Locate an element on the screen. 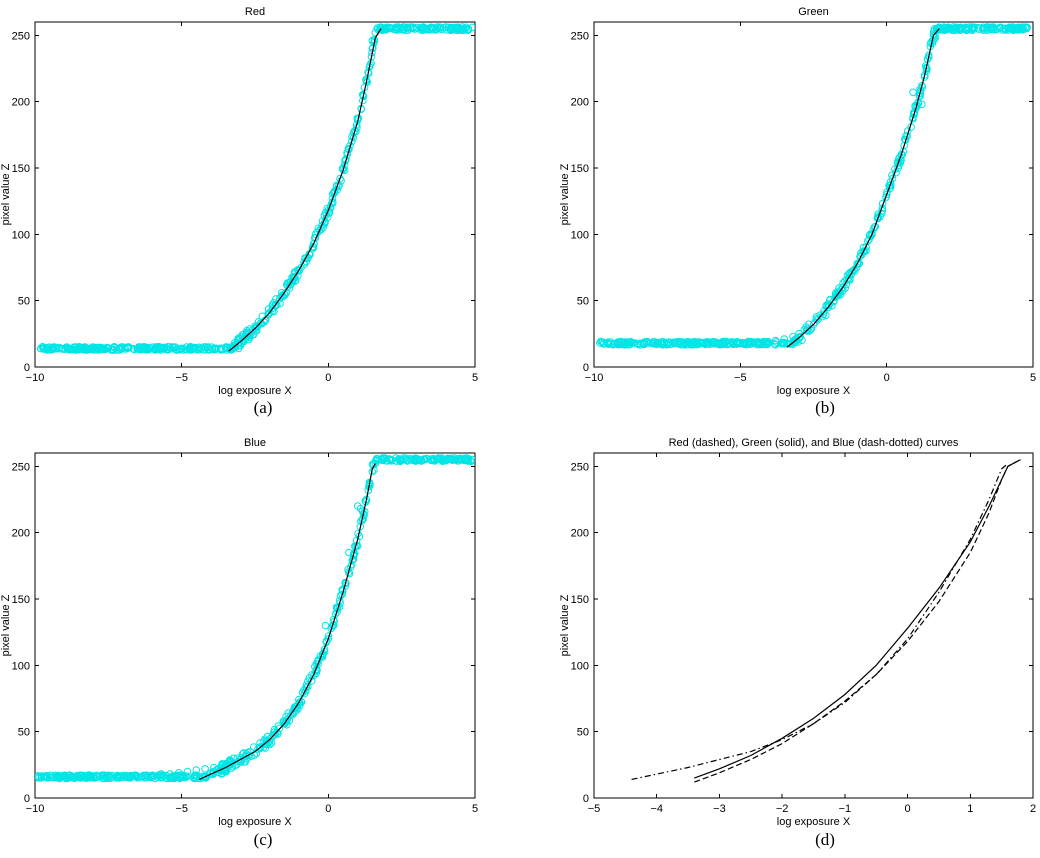 Image resolution: width=1040 pixels, height=858 pixels. plot-title: Blue is located at coordinates (255, 443).